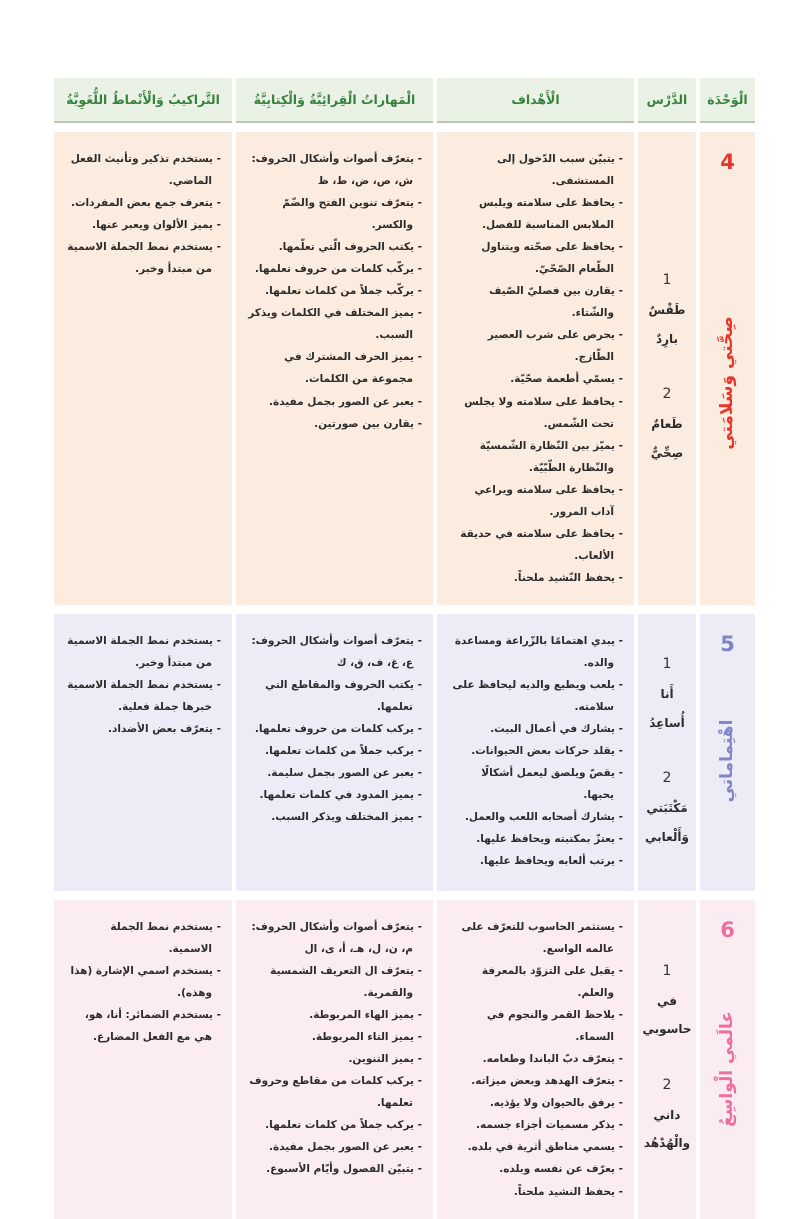  What do you see at coordinates (334, 729) in the screenshot?
I see `skill-item: يركب كلمات من حروف تعلمها.` at bounding box center [334, 729].